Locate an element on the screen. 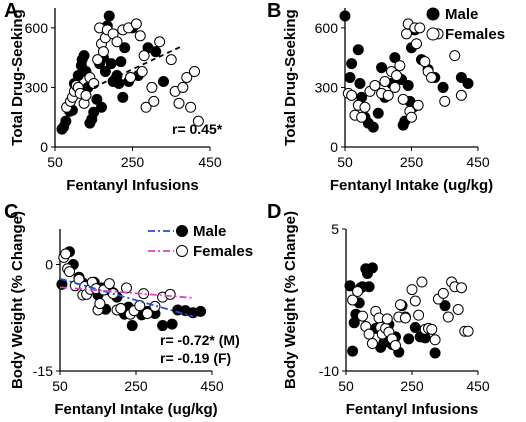 The image size is (526, 422). y-tick-label-b: 300 is located at coordinates (327, 87).